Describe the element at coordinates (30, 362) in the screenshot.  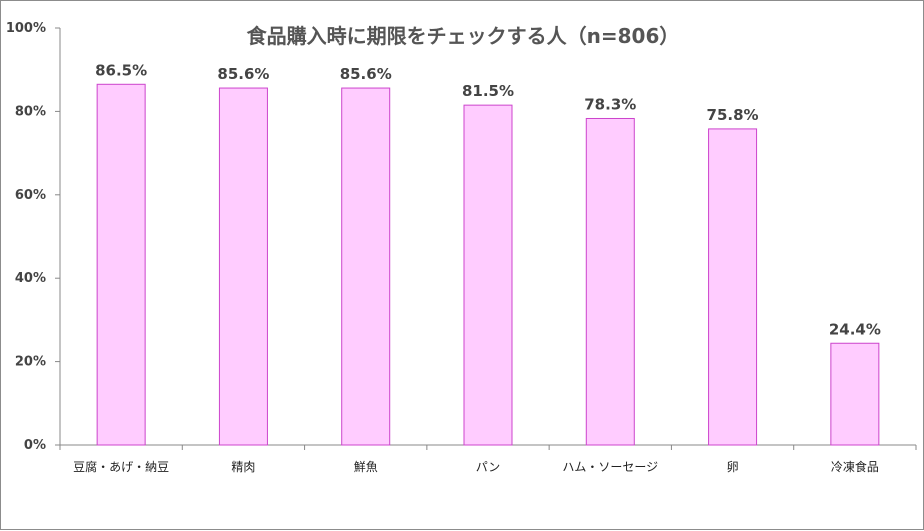
I see `y-tick-label: 20%` at that location.